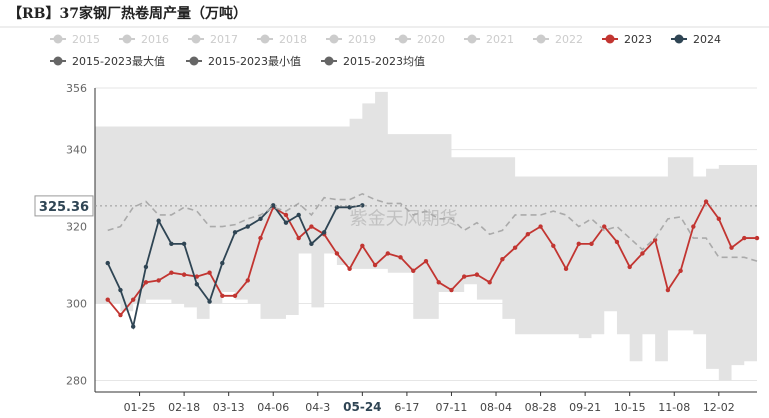 The image size is (769, 418). What do you see at coordinates (254, 61) in the screenshot?
I see `legend-label: 2015-2023最小值` at bounding box center [254, 61].